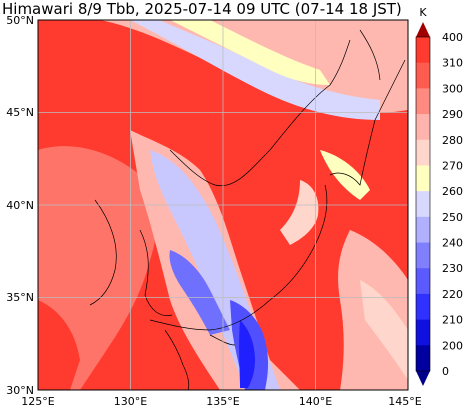  What do you see at coordinates (452, 88) in the screenshot?
I see `colorbar-label: 300` at bounding box center [452, 88].